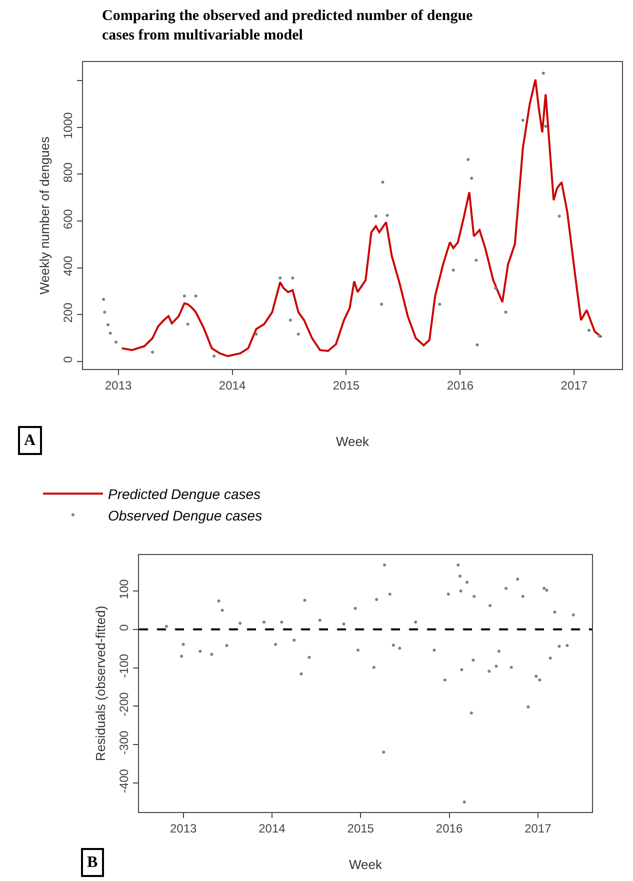 The width and height of the screenshot is (633, 881). I want to click on y-tick-label: -300, so click(124, 742).